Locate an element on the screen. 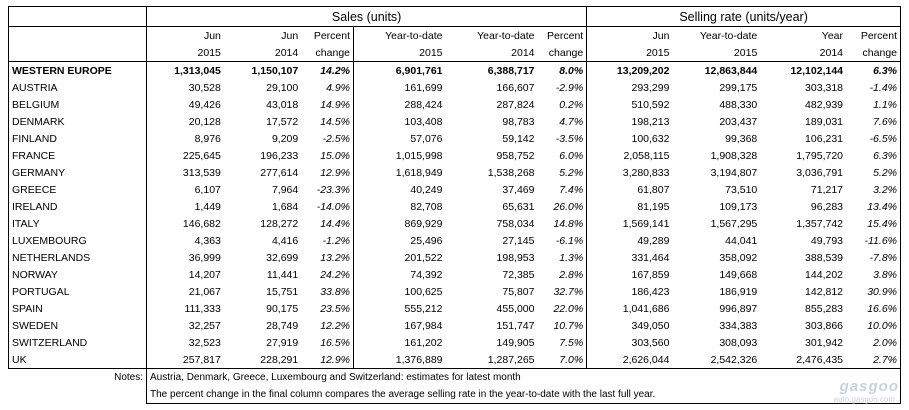 The image size is (909, 410). value-cell: 1,684 is located at coordinates (285, 206).